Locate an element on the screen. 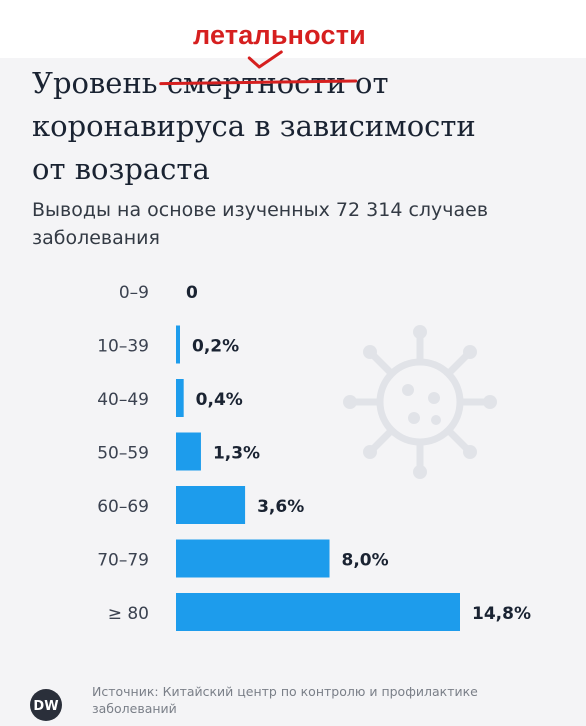 This screenshot has height=726, width=586. category-label: 40–49 is located at coordinates (123, 400).